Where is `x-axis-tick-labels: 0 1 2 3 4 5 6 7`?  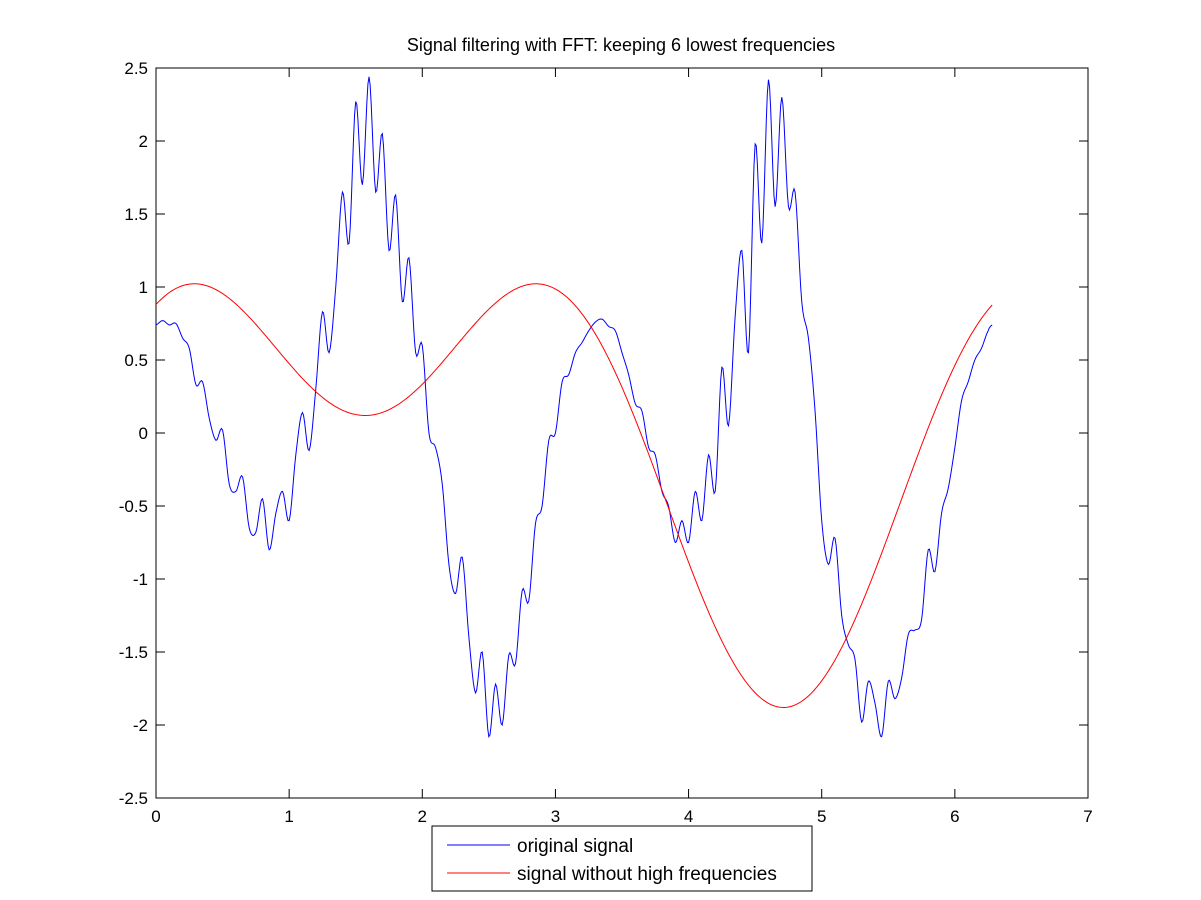 x-axis-tick-labels: 0 1 2 3 4 5 6 7 is located at coordinates (621, 816).